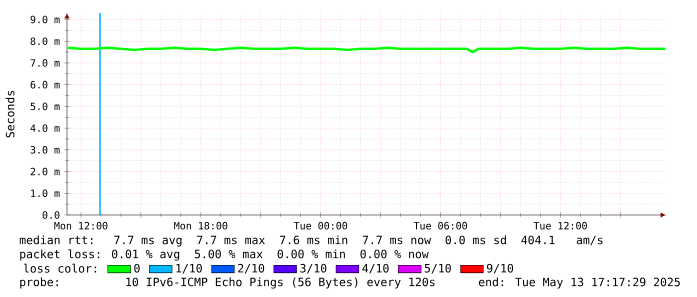 This screenshot has height=297, width=697. What do you see at coordinates (45, 128) in the screenshot?
I see `y-tick-label: 4.0 m` at bounding box center [45, 128].